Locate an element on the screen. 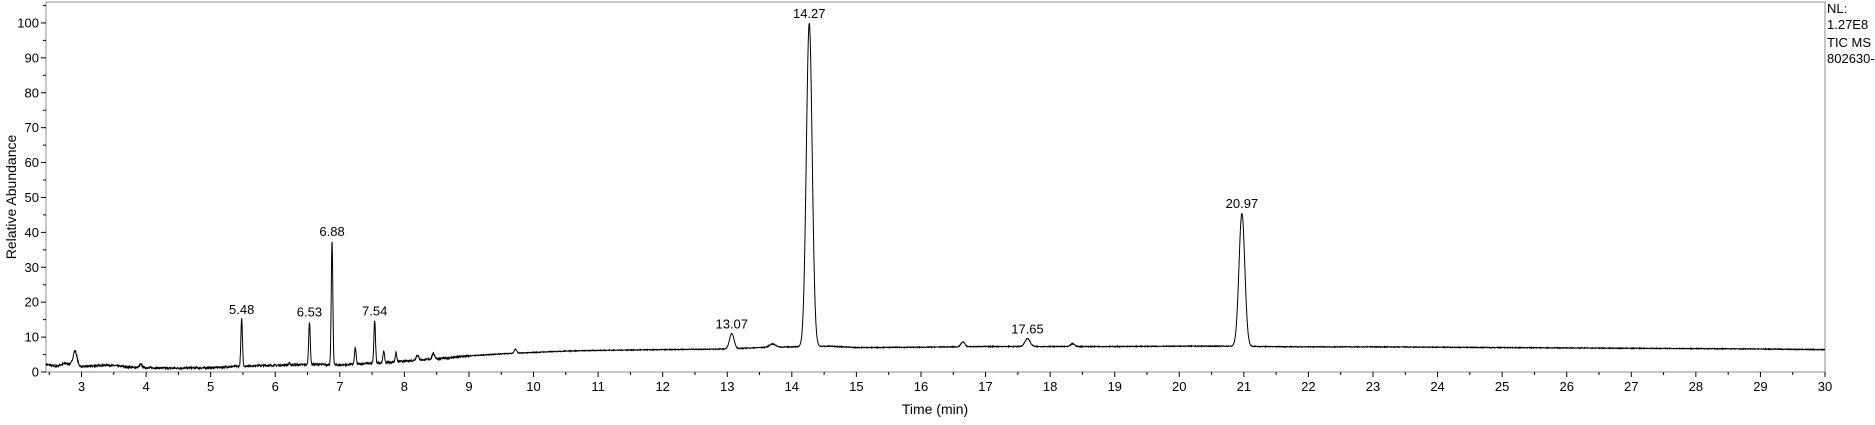 This screenshot has height=425, width=1875. x-tick-label: 10 is located at coordinates (533, 386).